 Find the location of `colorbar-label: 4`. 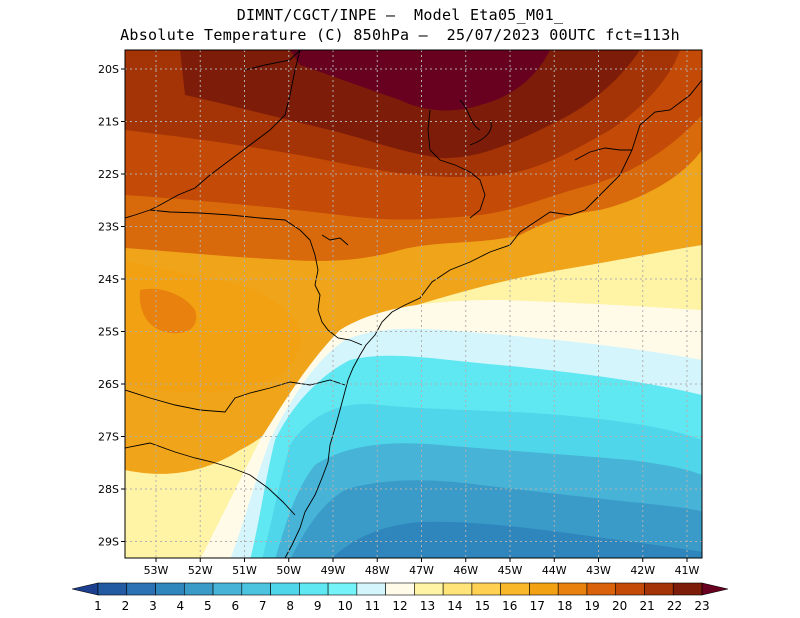

colorbar-label: 4 is located at coordinates (181, 606).